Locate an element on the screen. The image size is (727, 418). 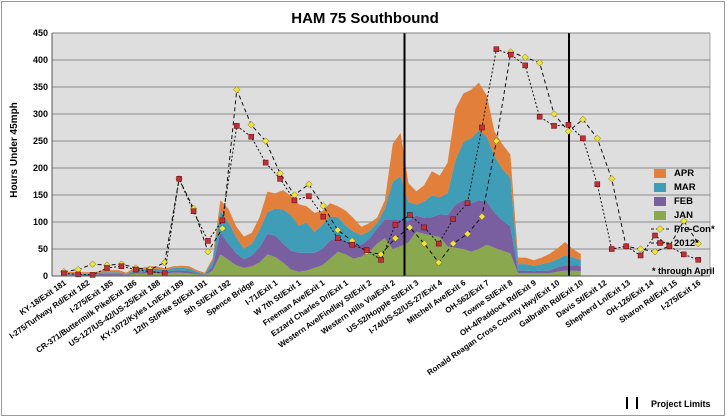
legend-label: APR is located at coordinates (684, 173).